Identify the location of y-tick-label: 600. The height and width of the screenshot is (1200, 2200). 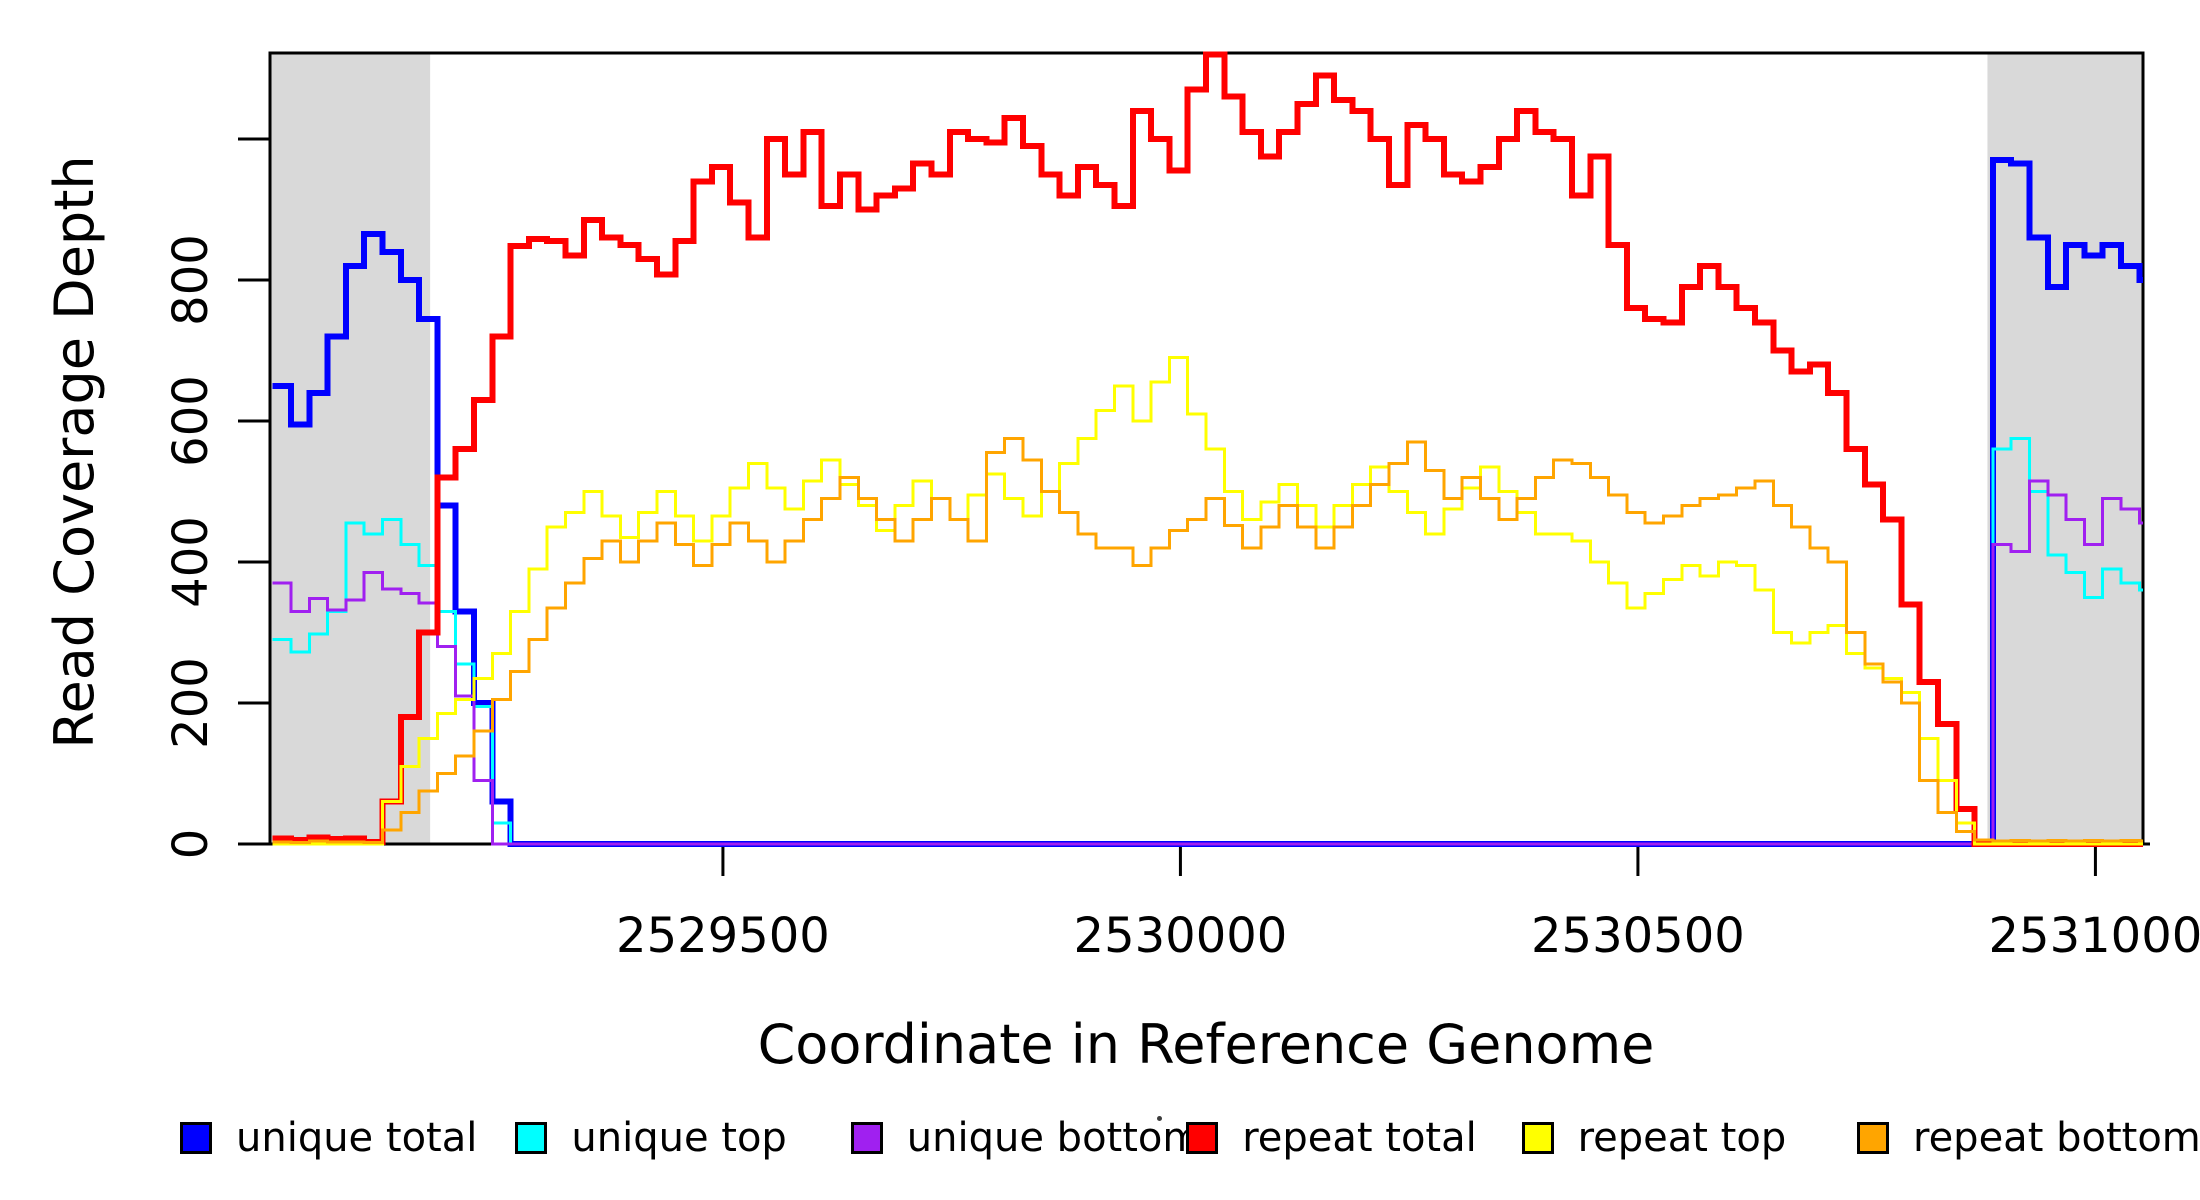
(191, 421).